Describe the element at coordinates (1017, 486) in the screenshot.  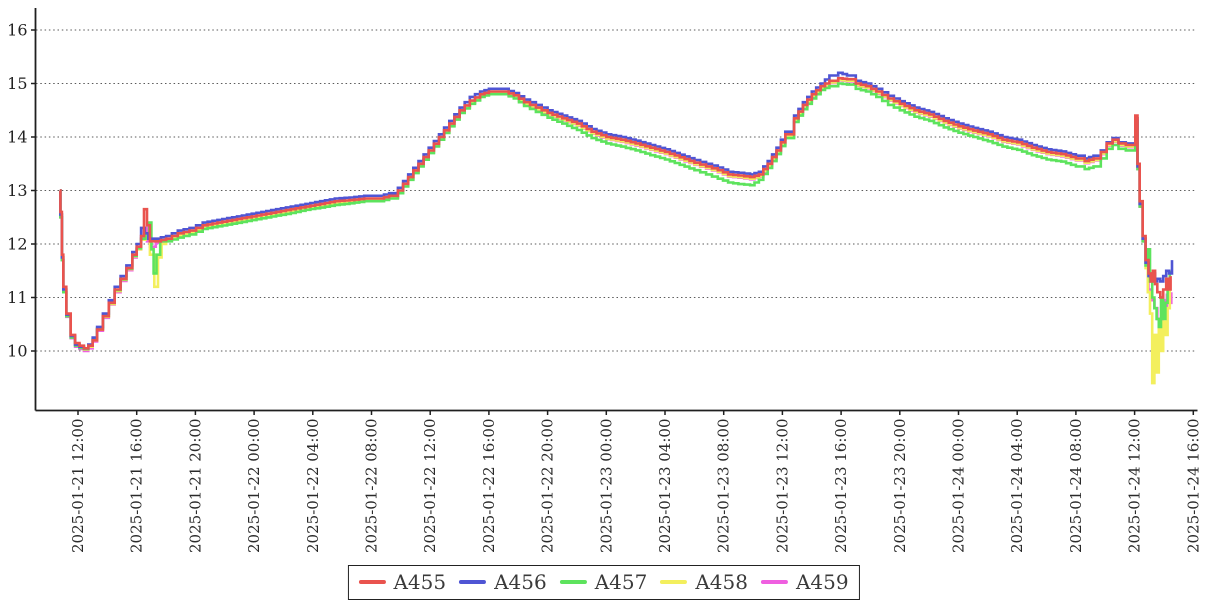
I see `x-tick-label: 2025-01-24 04:00` at that location.